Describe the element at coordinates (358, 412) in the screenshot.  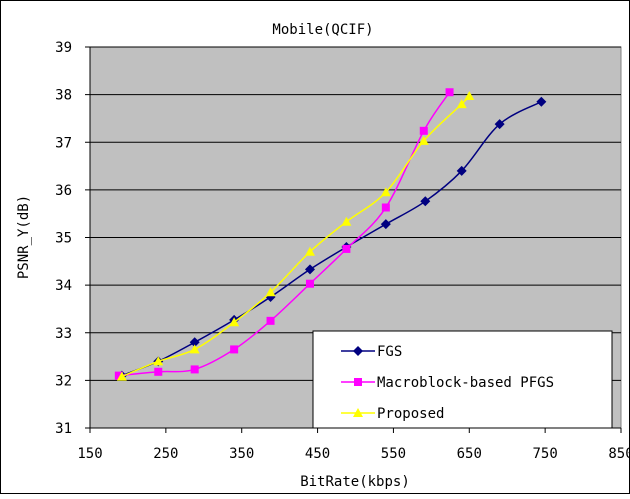
I see `legend-marker-proposed` at that location.